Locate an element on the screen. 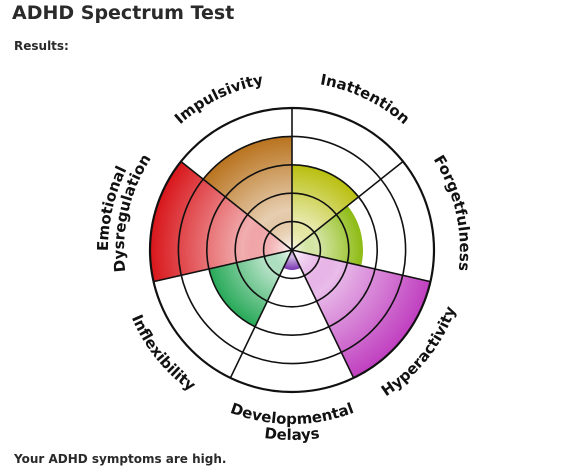 The height and width of the screenshot is (474, 566). segment-fill-emotional-dysregulation is located at coordinates (220, 221).